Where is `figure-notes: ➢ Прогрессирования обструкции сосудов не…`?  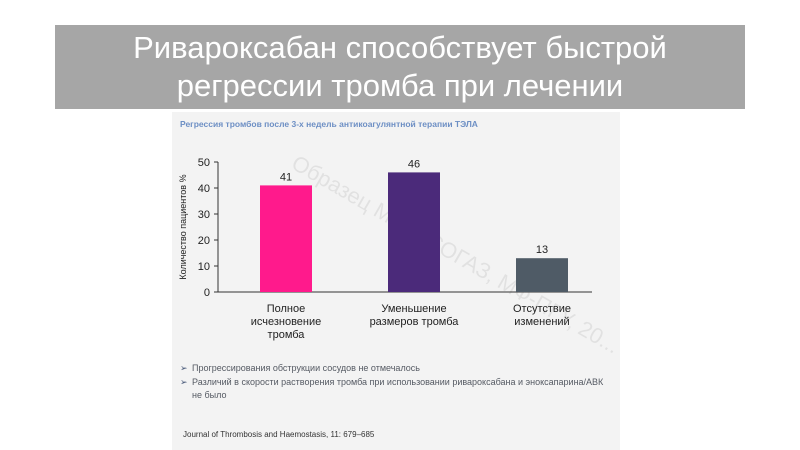 figure-notes: ➢ Прогрессирования обструкции сосудов не… is located at coordinates (395, 382).